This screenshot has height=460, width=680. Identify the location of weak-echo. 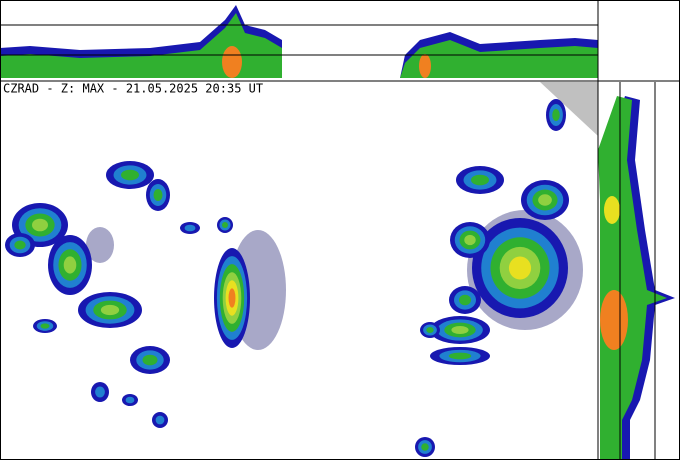
(100, 245).